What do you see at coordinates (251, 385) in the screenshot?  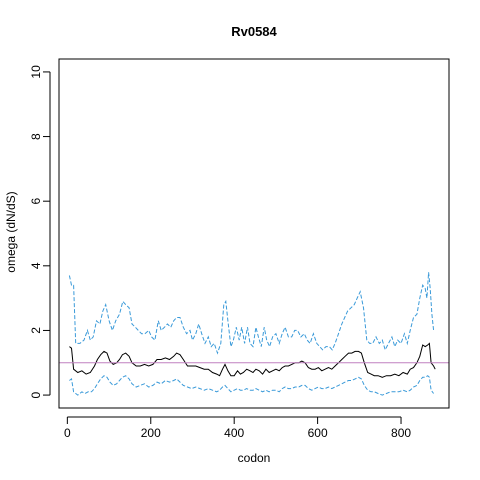 I see `series-line-lower` at bounding box center [251, 385].